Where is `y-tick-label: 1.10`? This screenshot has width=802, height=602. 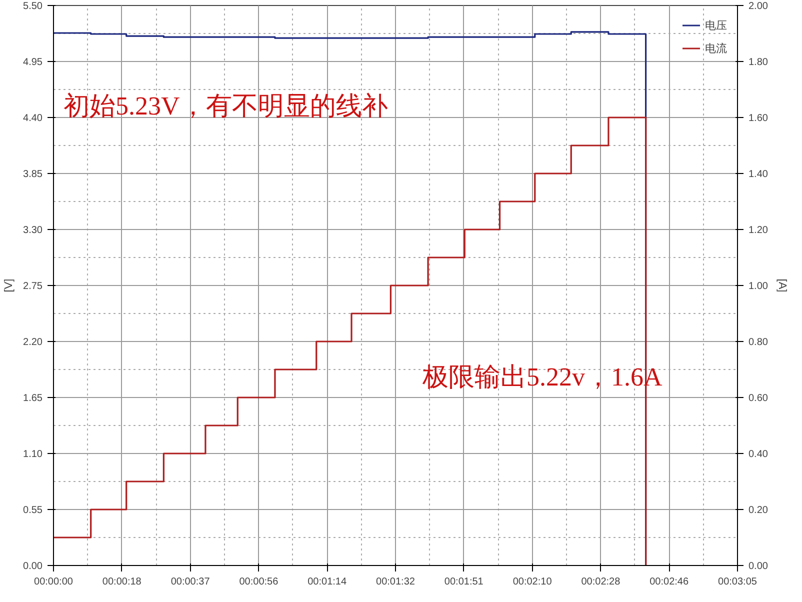 y-tick-label: 1.10 is located at coordinates (33, 454).